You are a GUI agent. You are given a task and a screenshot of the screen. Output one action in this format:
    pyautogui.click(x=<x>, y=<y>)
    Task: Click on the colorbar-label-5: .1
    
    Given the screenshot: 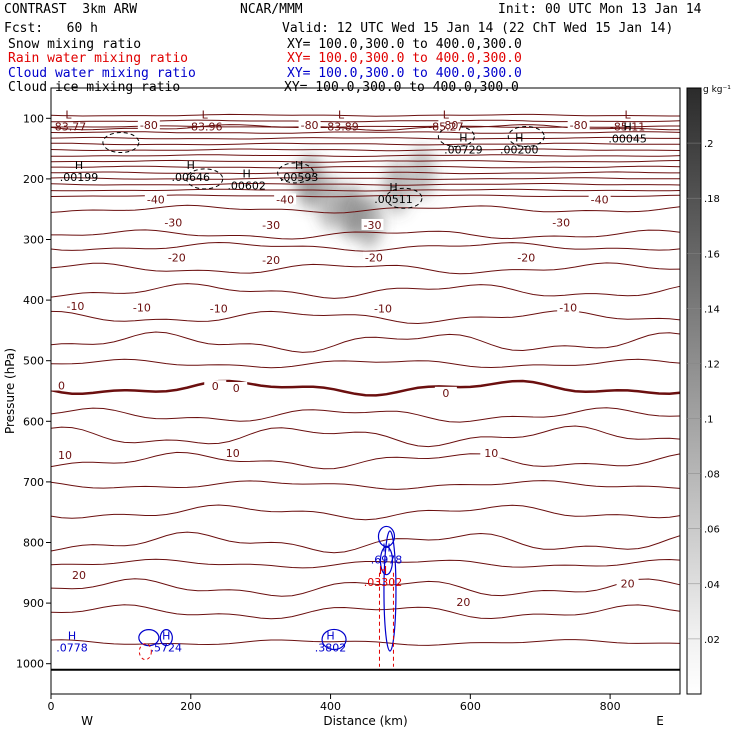 What is the action you would take?
    pyautogui.click(x=709, y=420)
    